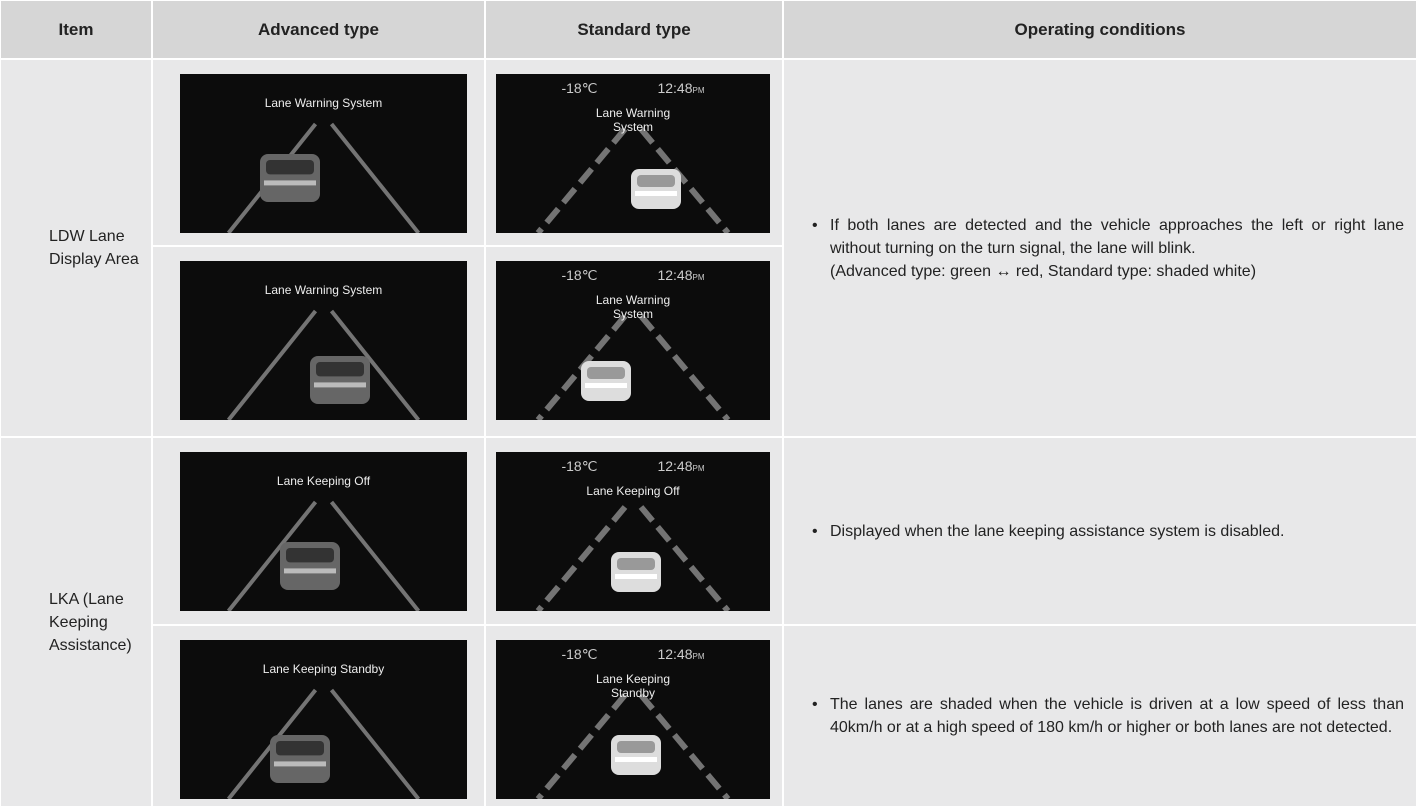  Describe the element at coordinates (90, 622) in the screenshot. I see `item-text: LKA (Lane Keeping Assistance)` at that location.